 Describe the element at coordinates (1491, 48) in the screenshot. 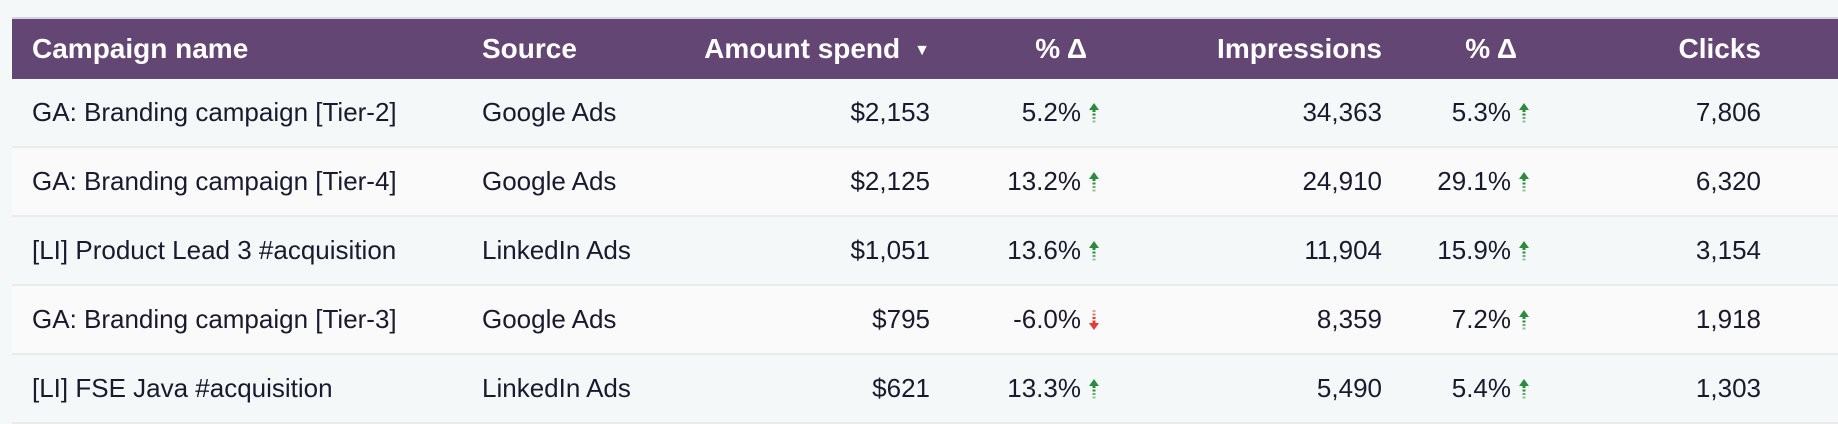

I see `header-delta-impressions: % Δ` at that location.